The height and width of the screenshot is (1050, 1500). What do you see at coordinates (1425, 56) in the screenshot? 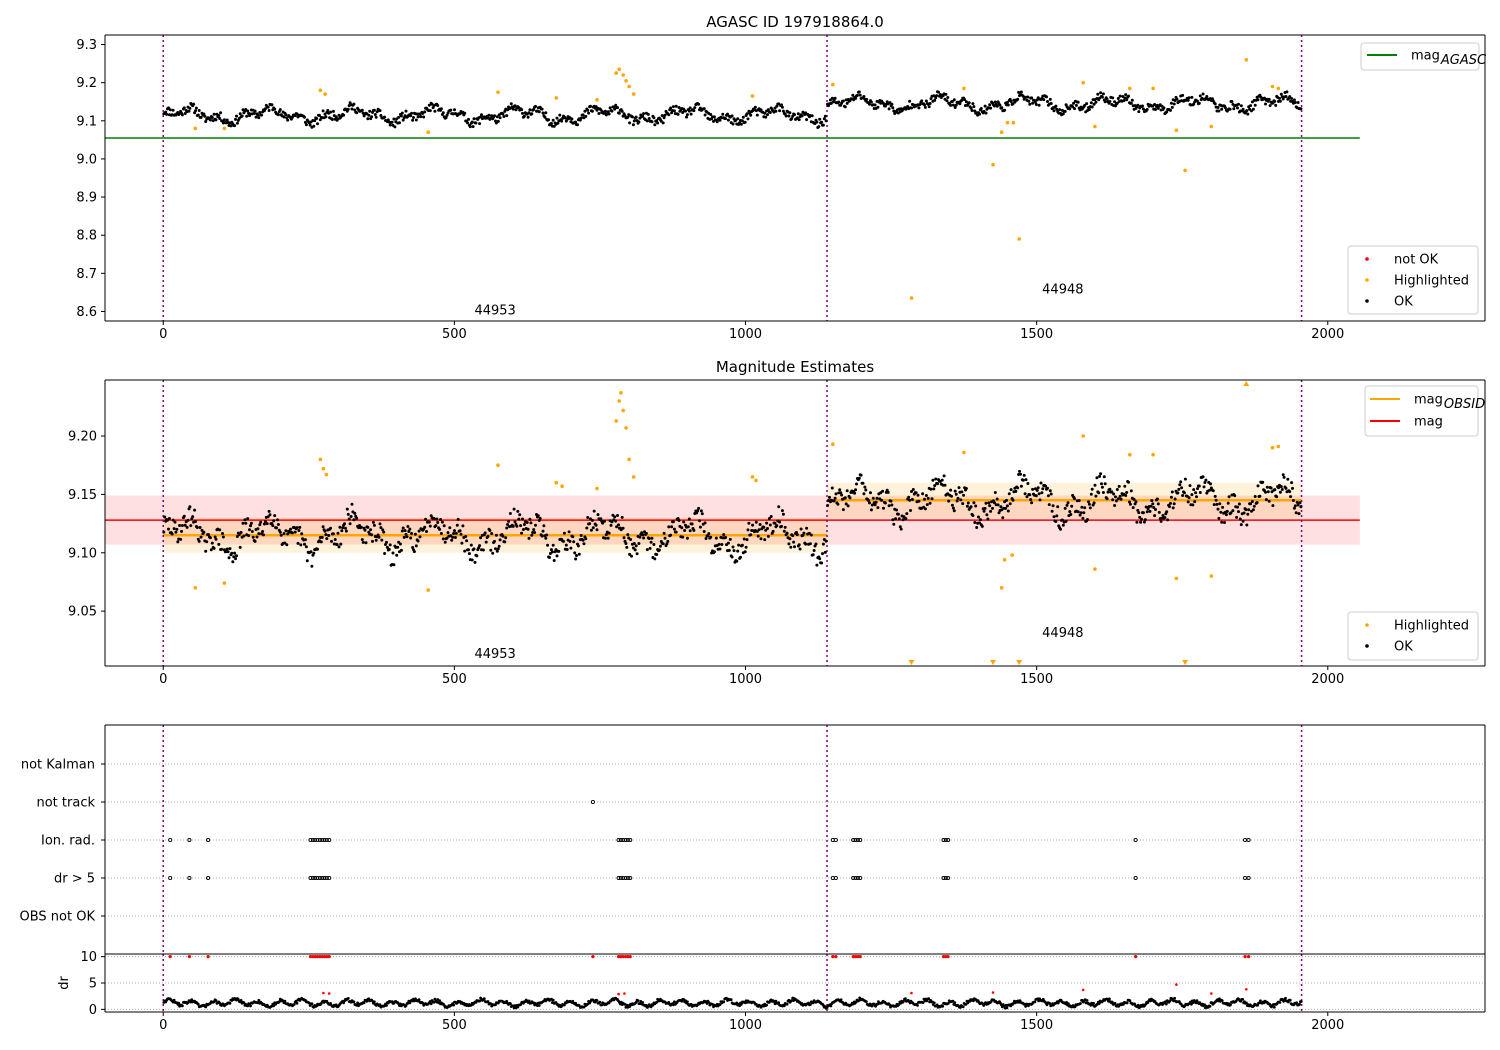
I see `legend-label: mag` at bounding box center [1425, 56].